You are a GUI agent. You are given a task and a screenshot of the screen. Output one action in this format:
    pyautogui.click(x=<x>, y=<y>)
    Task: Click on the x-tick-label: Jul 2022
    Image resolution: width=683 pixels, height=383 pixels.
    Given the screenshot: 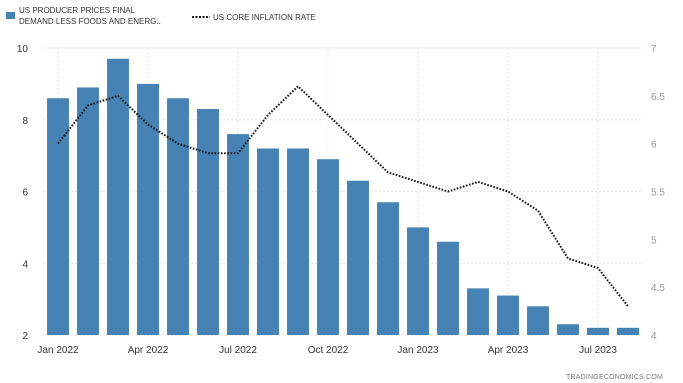 What is the action you would take?
    pyautogui.click(x=238, y=350)
    